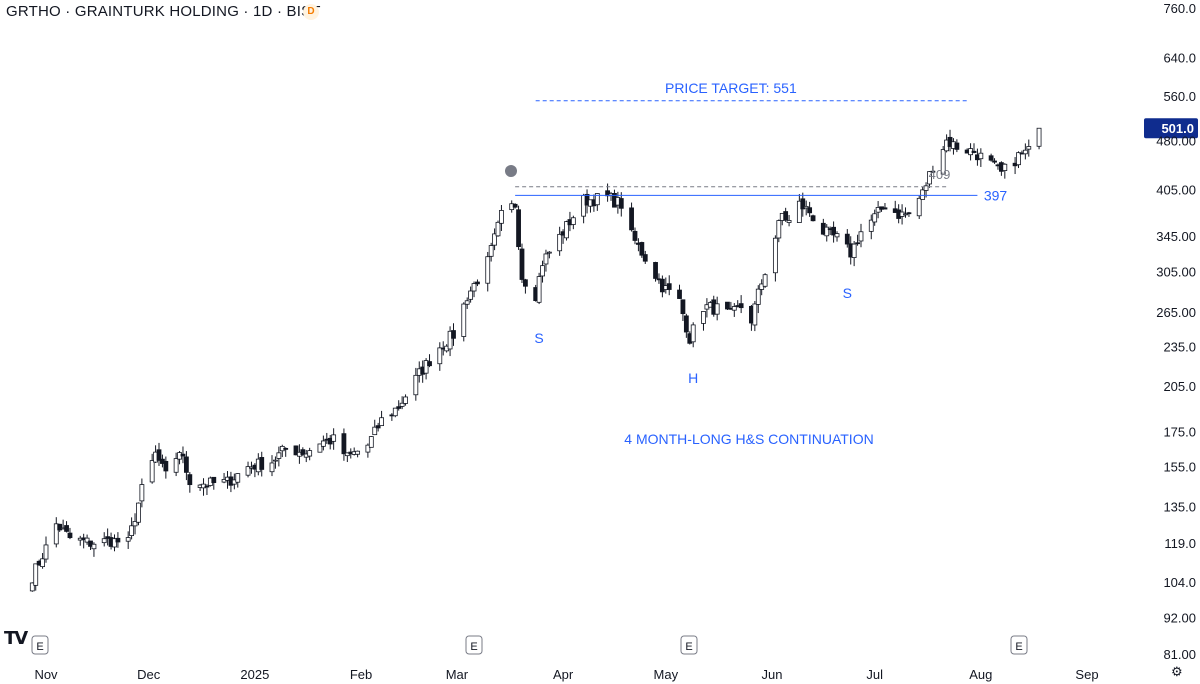  Describe the element at coordinates (311, 12) in the screenshot. I see `data-status-badge: D` at that location.